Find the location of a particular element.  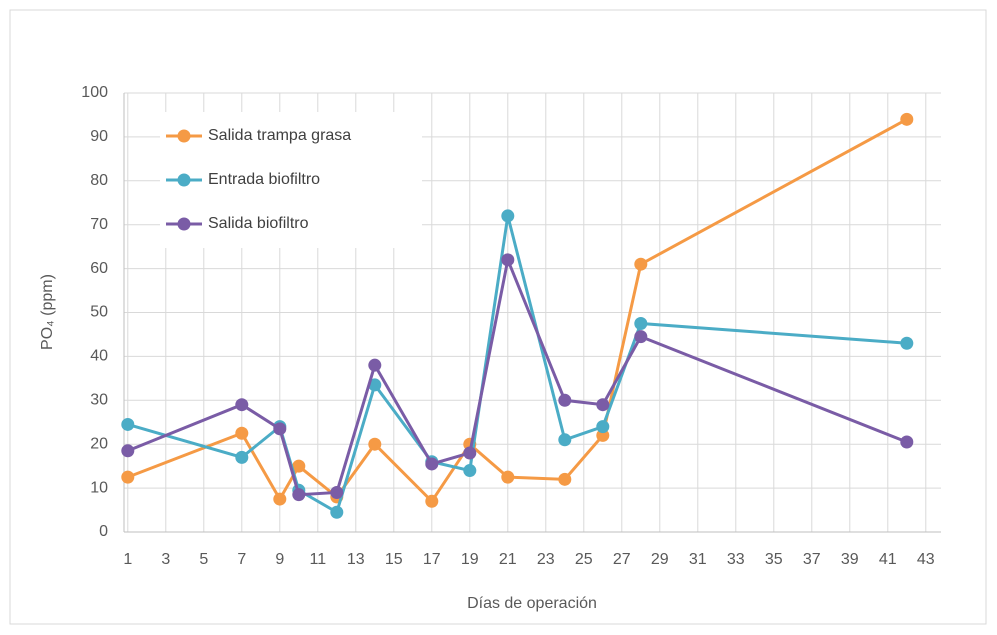

y-tick-label: 10 is located at coordinates (99, 487).